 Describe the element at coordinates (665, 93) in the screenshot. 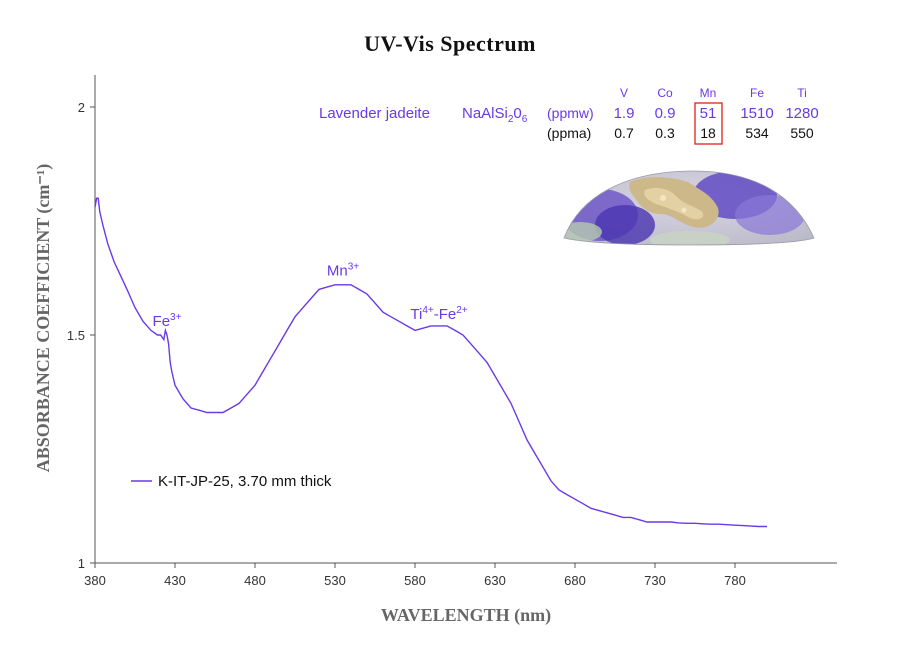

I see `element-header-co: Co` at that location.